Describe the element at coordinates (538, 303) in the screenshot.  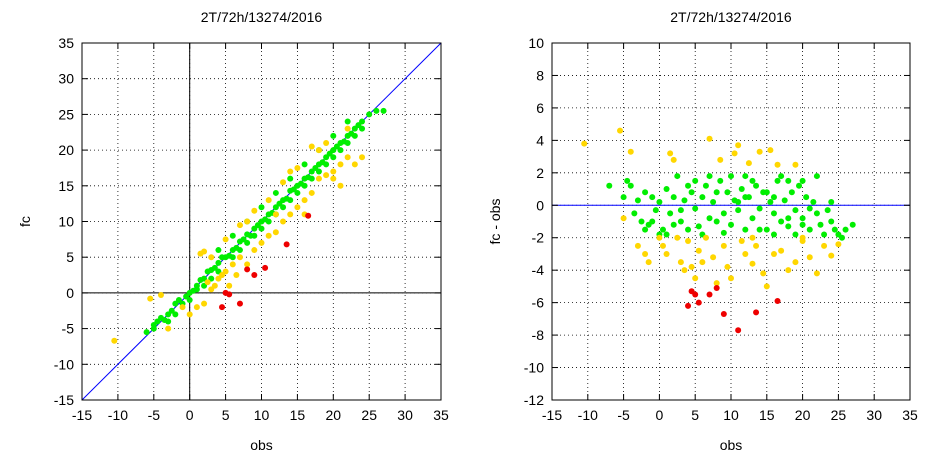
I see `y-tick-label: -6` at that location.